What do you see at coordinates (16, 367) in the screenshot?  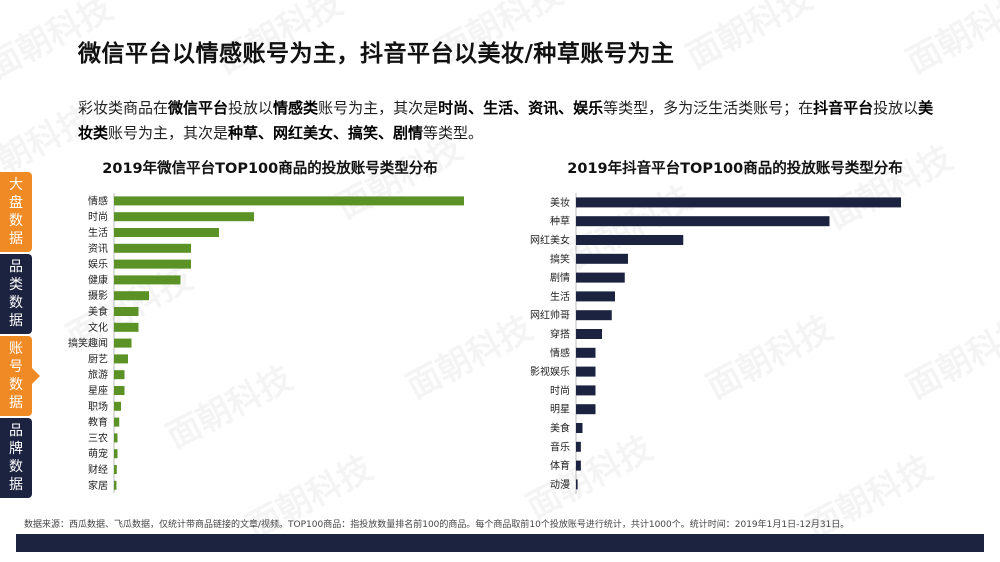 I see `sidebar-tab-char: 号` at bounding box center [16, 367].